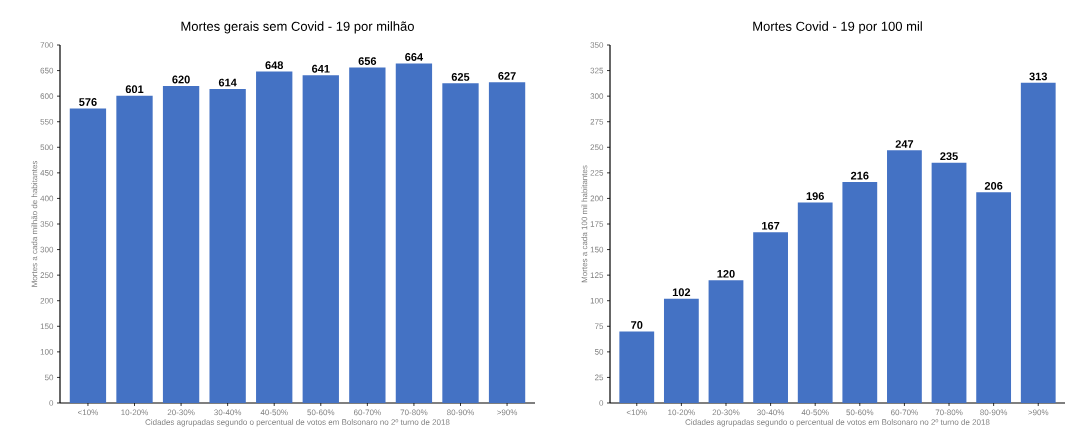  What do you see at coordinates (227, 82) in the screenshot?
I see `data-label: 614` at bounding box center [227, 82].